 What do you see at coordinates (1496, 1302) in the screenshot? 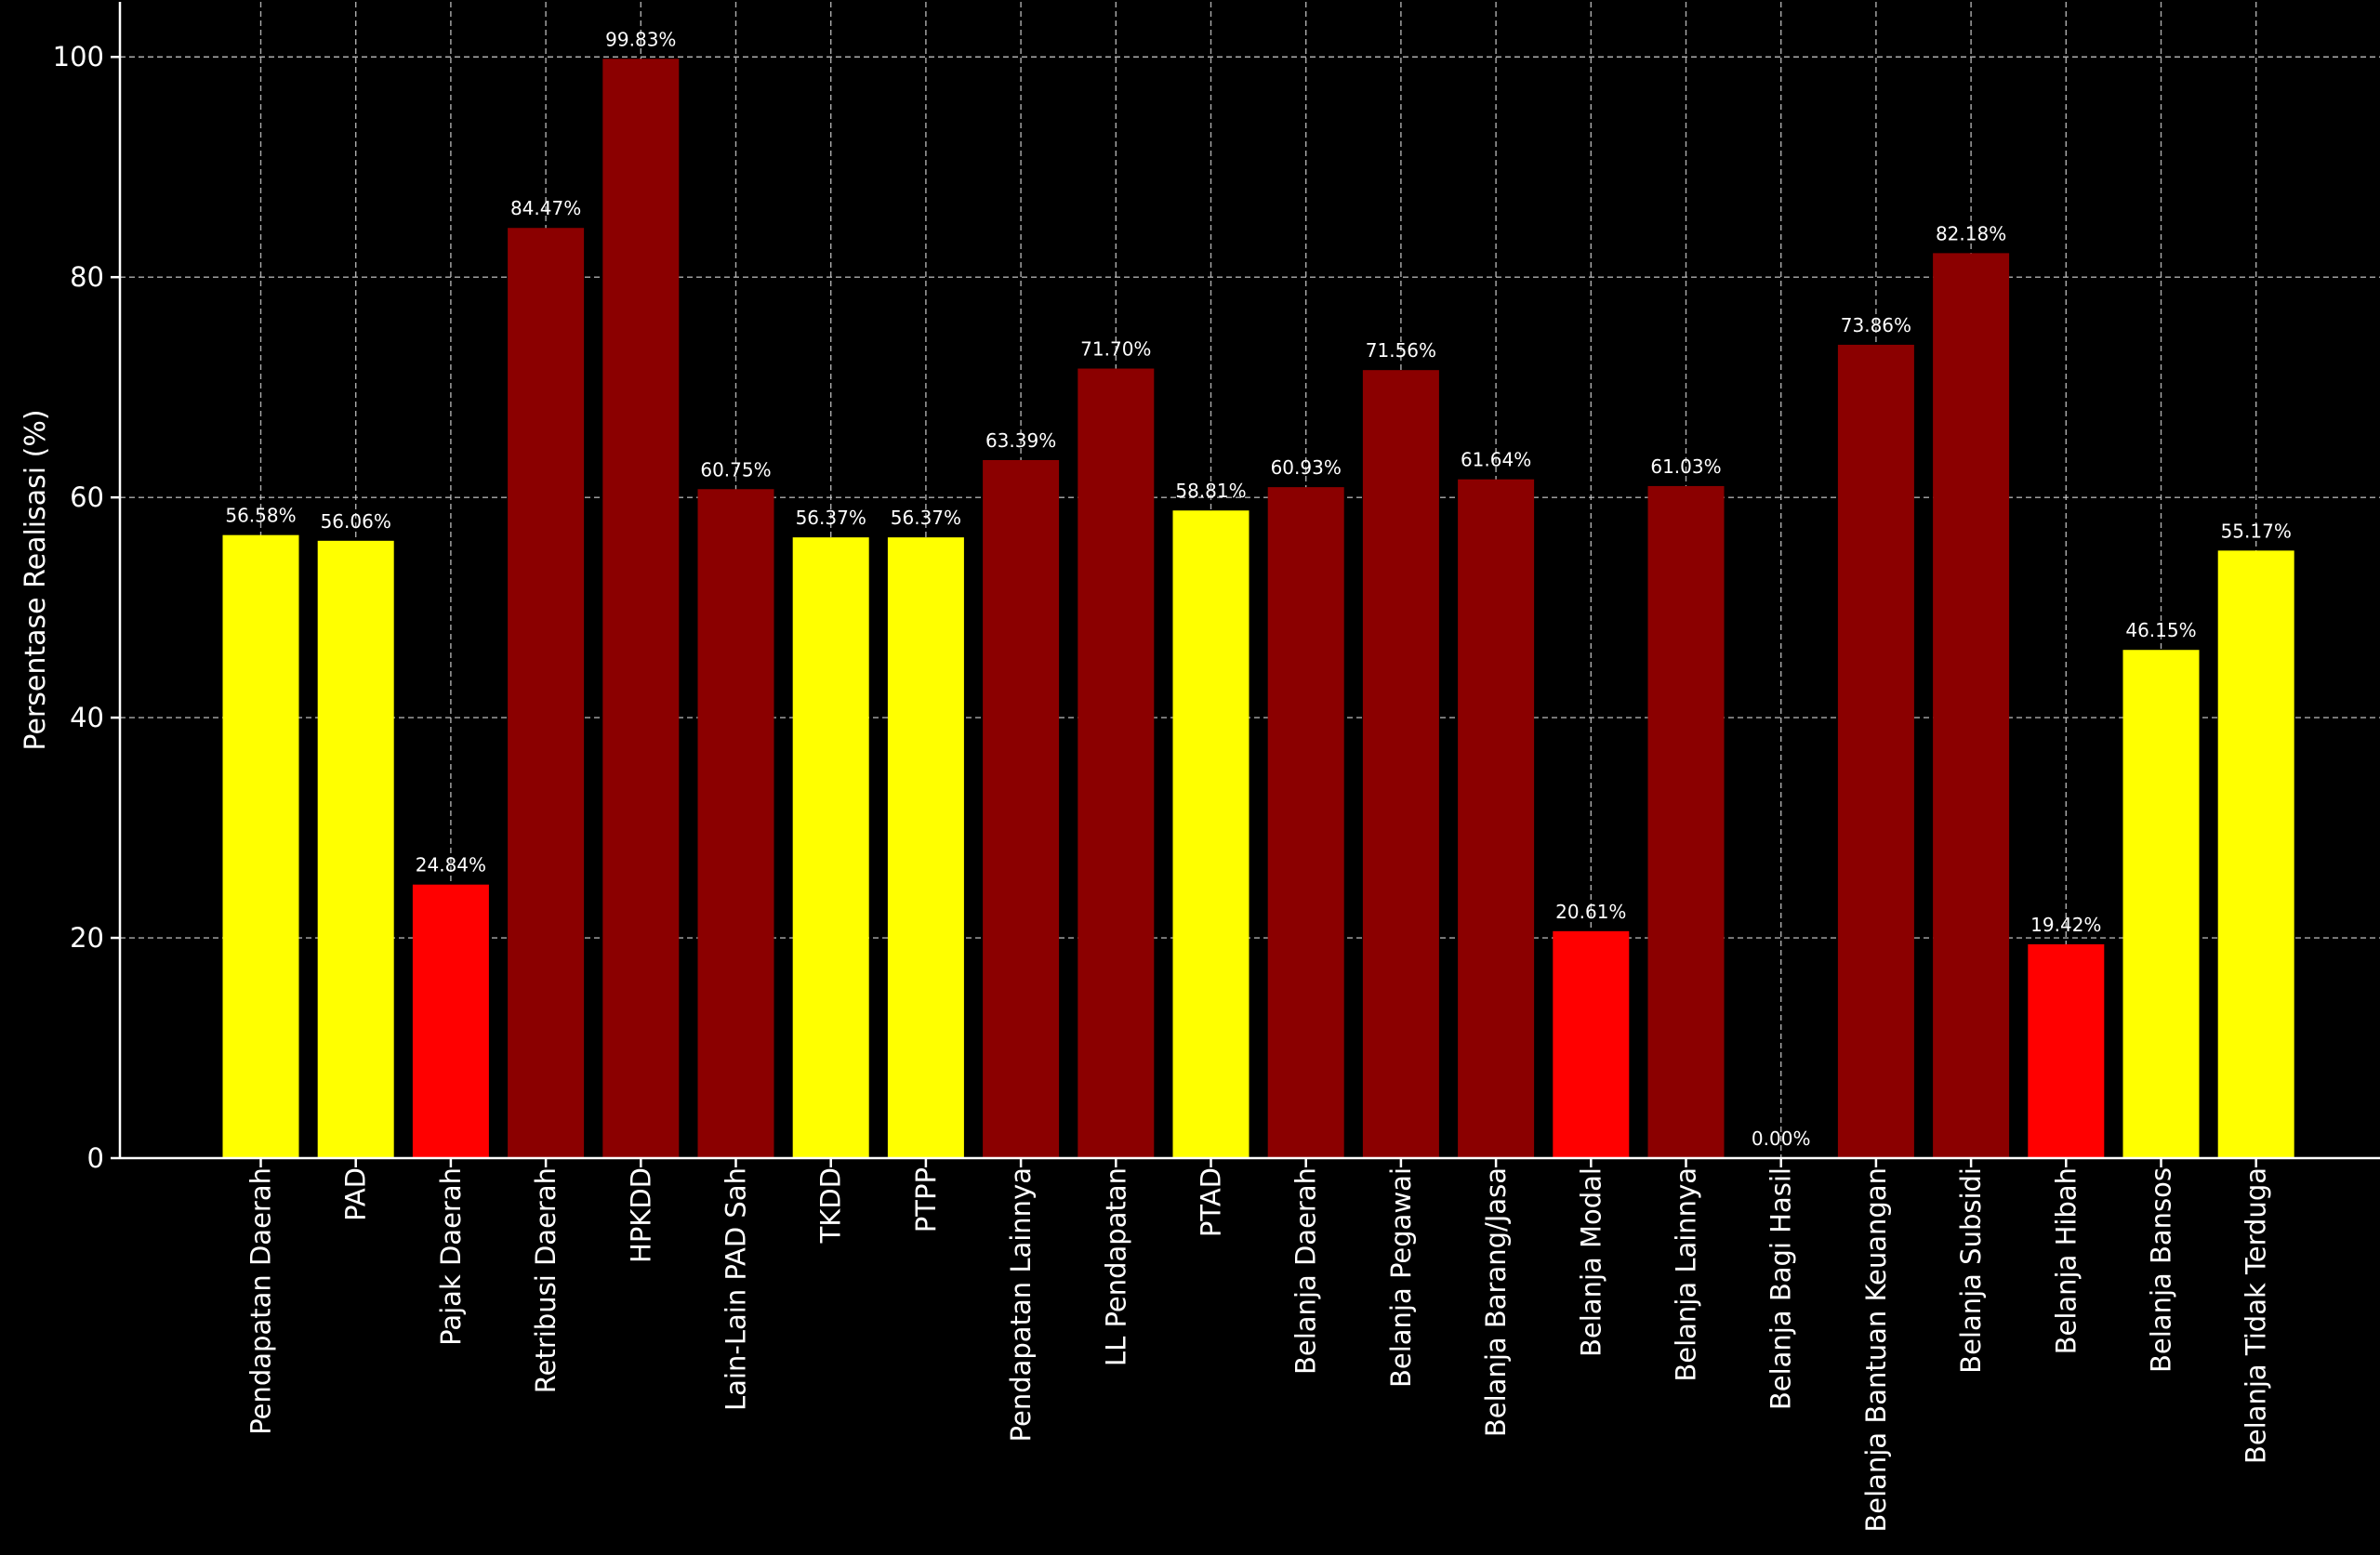
I see `x-tick-label: Belanja Barang/Jasa` at bounding box center [1496, 1302].